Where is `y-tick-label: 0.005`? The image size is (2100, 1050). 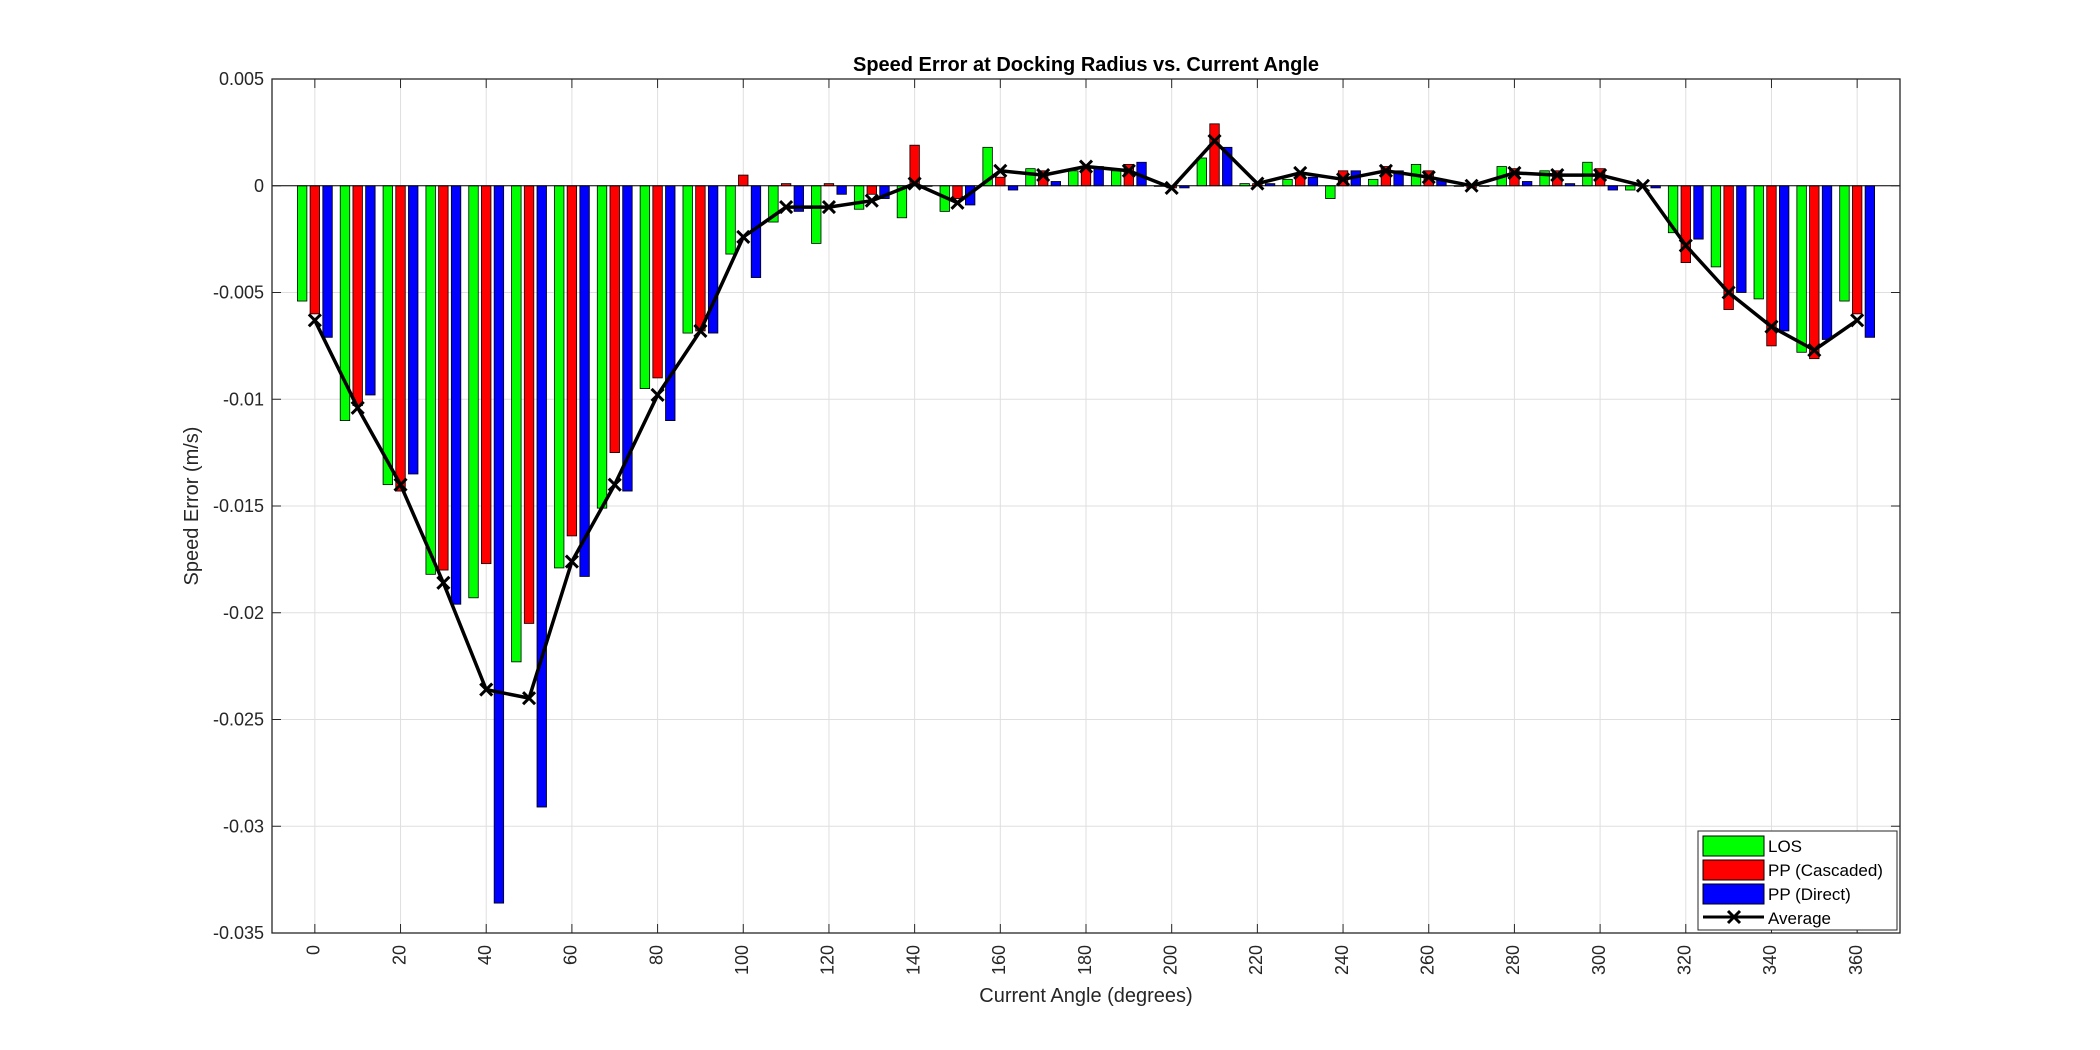 y-tick-label: 0.005 is located at coordinates (241, 79).